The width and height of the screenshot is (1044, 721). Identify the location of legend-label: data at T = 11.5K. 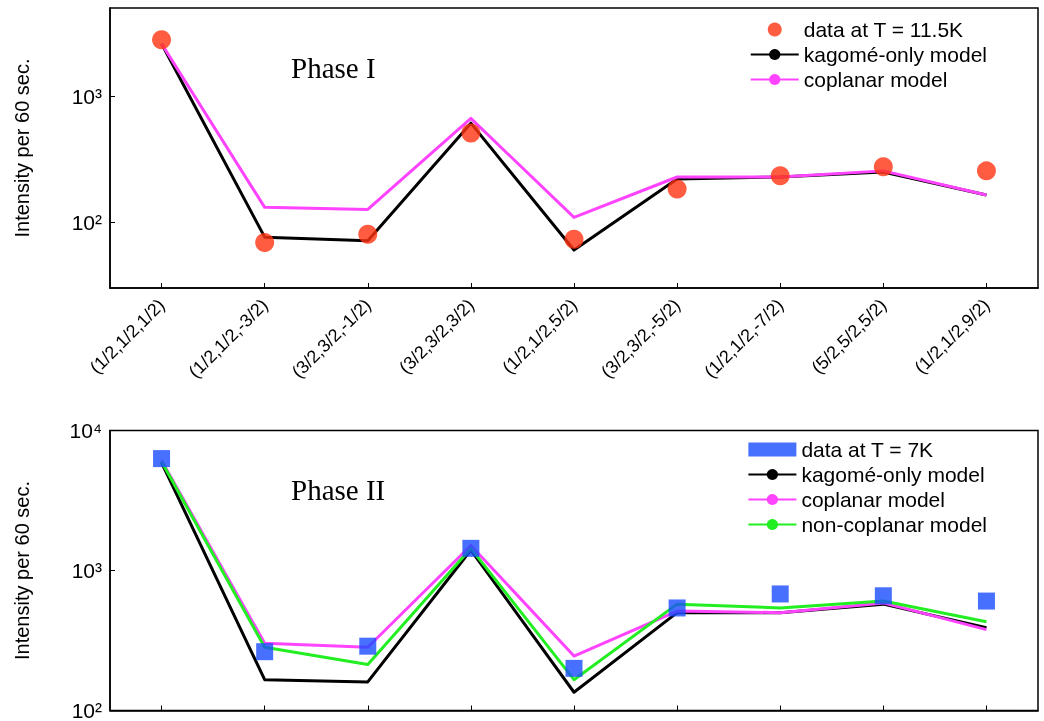
(883, 29).